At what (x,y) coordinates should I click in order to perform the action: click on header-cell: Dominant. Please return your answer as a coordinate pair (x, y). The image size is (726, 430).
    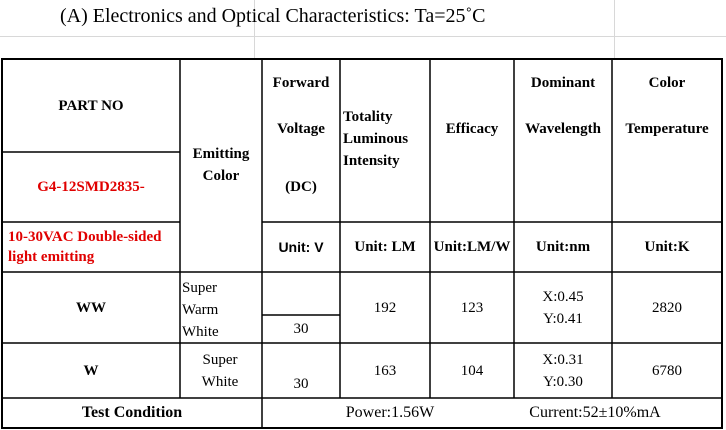
    Looking at the image, I should click on (563, 82).